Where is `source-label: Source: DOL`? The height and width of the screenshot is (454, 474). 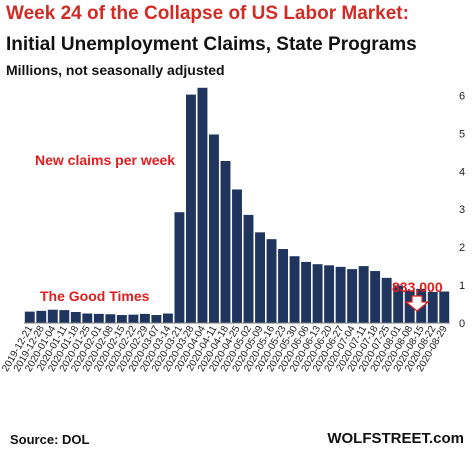 source-label: Source: DOL is located at coordinates (50, 439).